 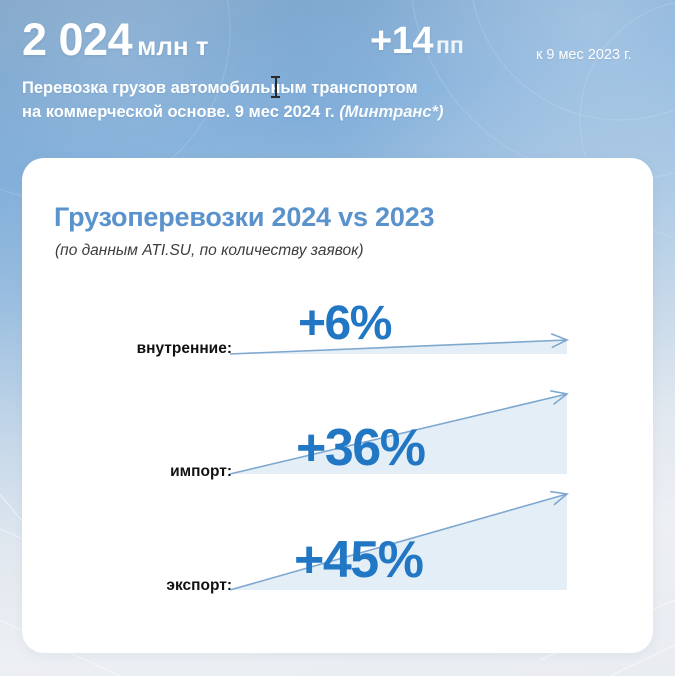 What do you see at coordinates (244, 217) in the screenshot?
I see `chart-title: Грузоперевозки 2024 vs 2023` at bounding box center [244, 217].